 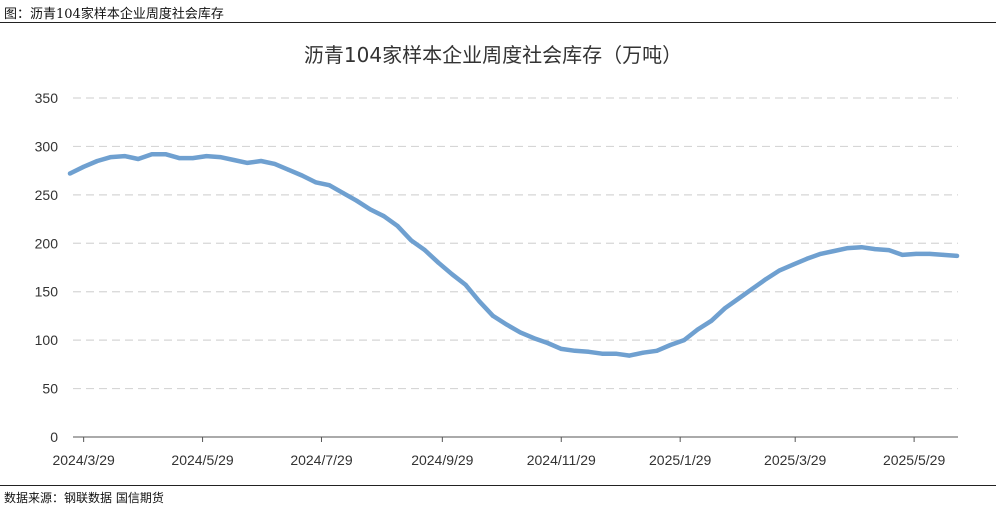 I want to click on data-source: 数据来源：钢联数据 国信期货, so click(x=84, y=498).